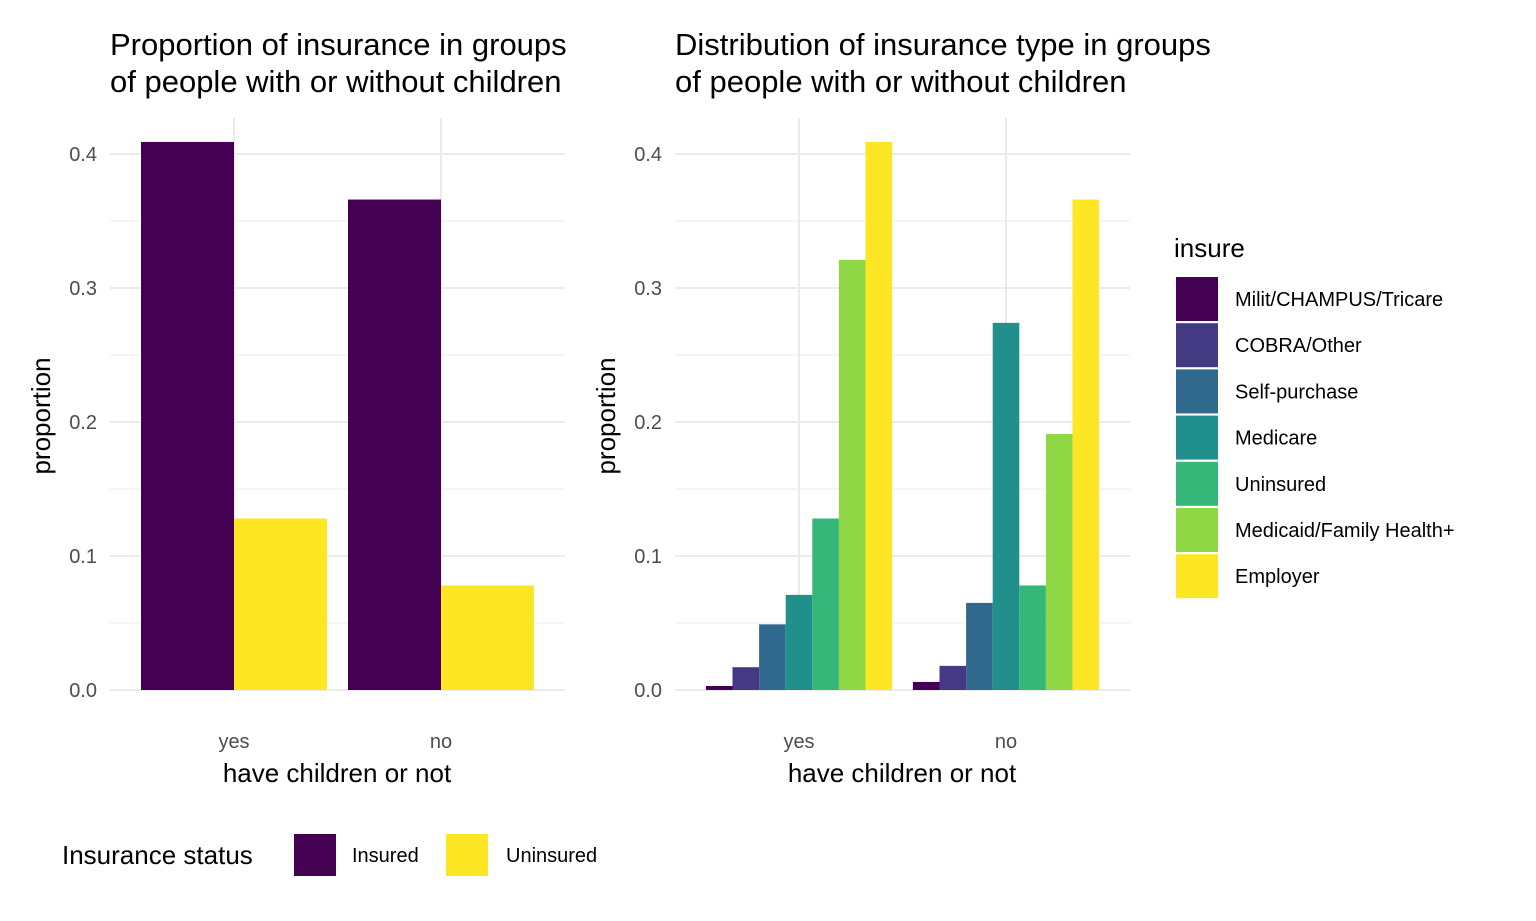  What do you see at coordinates (902, 773) in the screenshot?
I see `chart-right-x-axis-title: have children or not` at bounding box center [902, 773].